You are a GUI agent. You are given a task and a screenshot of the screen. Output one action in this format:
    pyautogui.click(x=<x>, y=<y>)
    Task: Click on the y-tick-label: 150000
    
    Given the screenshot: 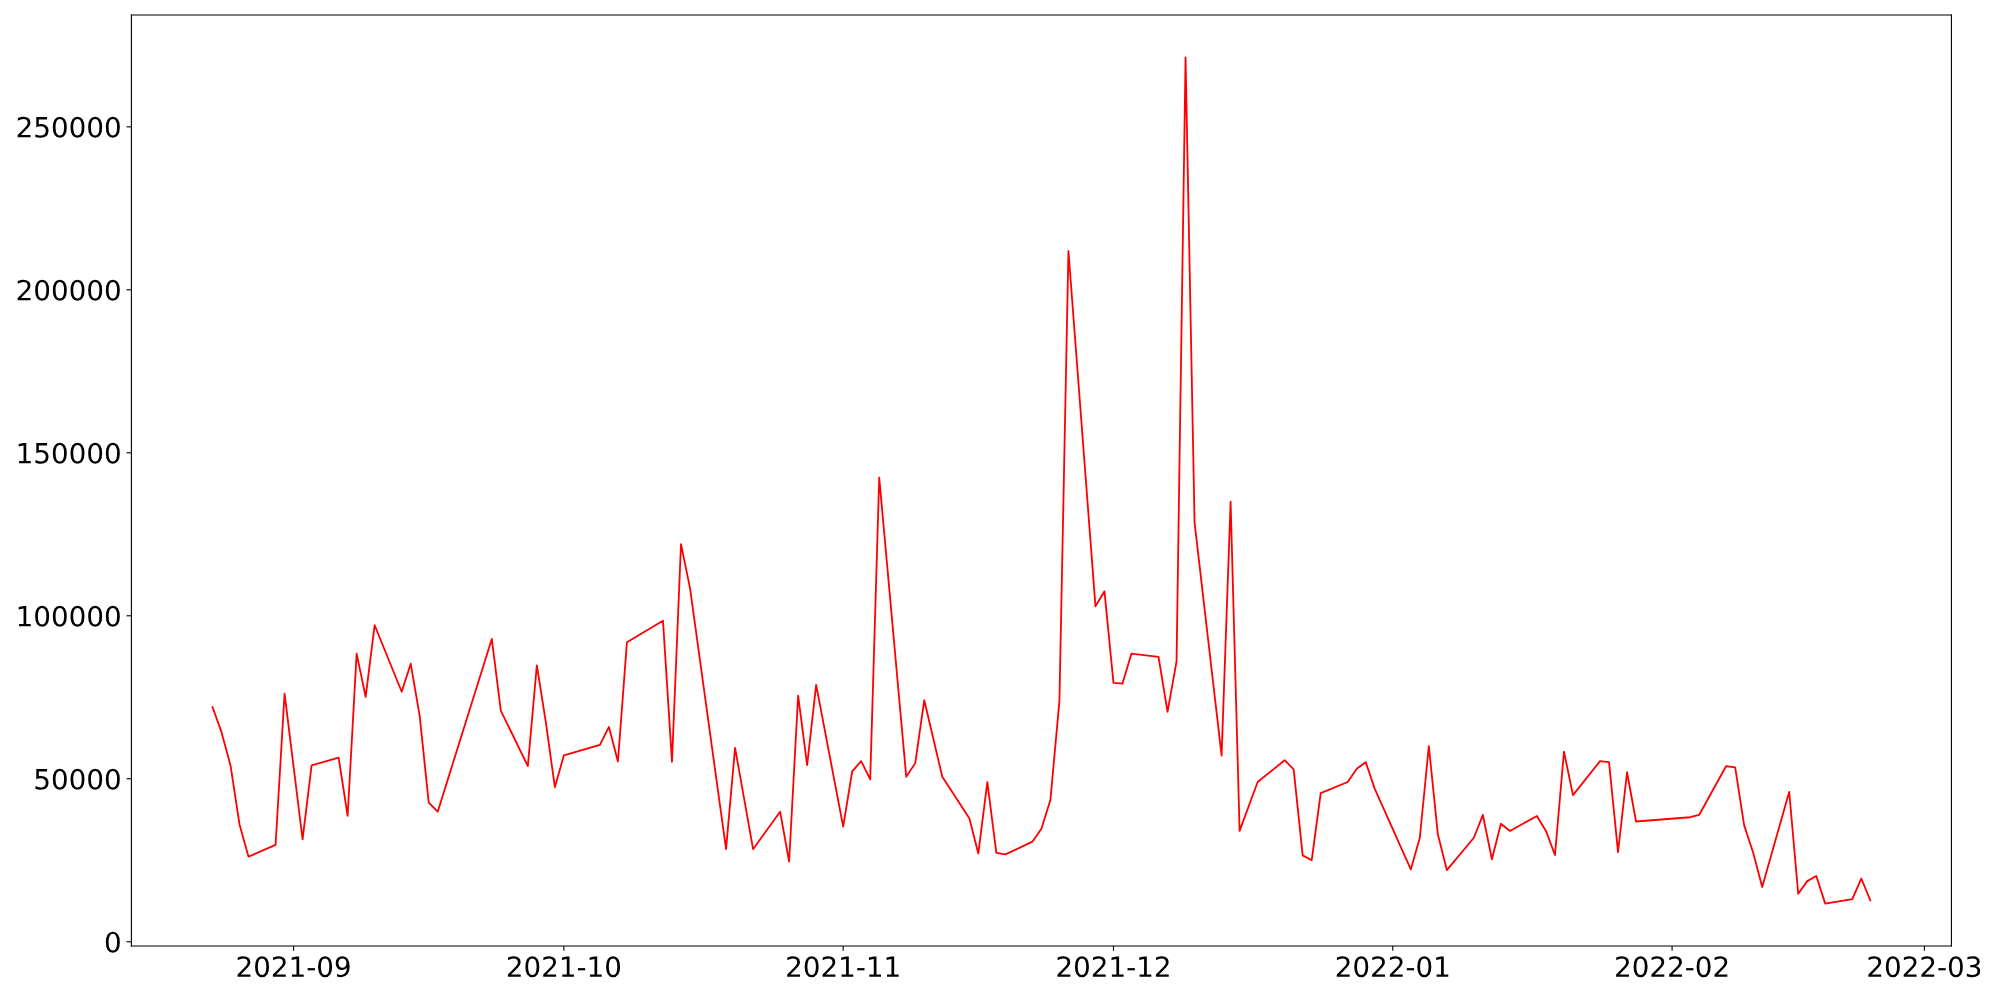 What is the action you would take?
    pyautogui.click(x=69, y=453)
    